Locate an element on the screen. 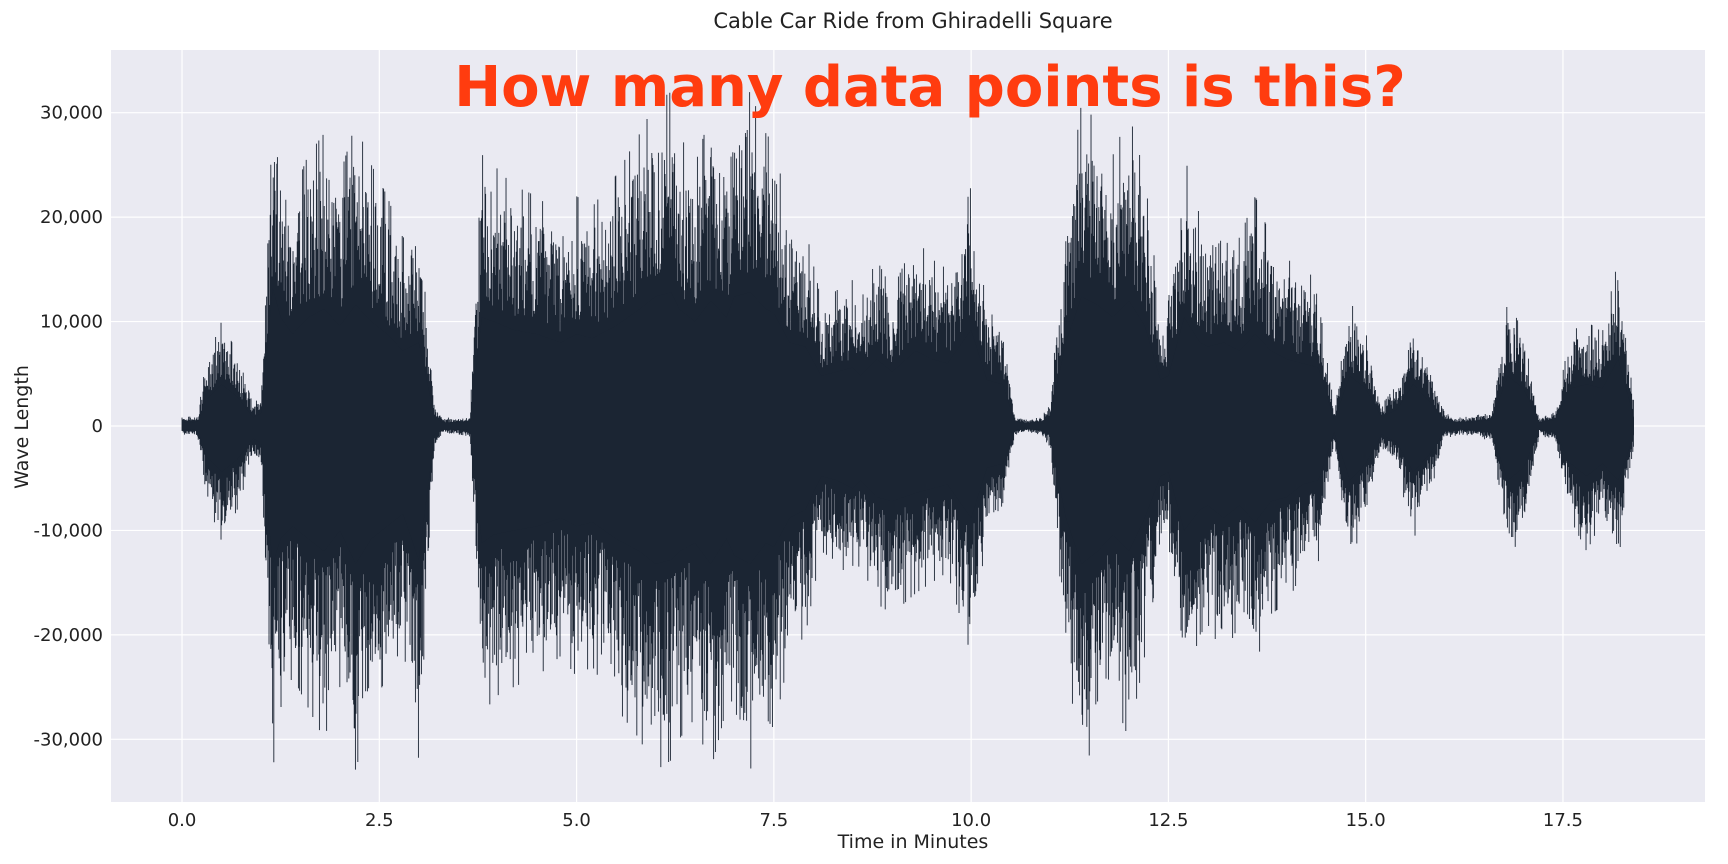 Image resolution: width=1728 pixels, height=864 pixels. x-tick-label: 12.5 is located at coordinates (1168, 820).